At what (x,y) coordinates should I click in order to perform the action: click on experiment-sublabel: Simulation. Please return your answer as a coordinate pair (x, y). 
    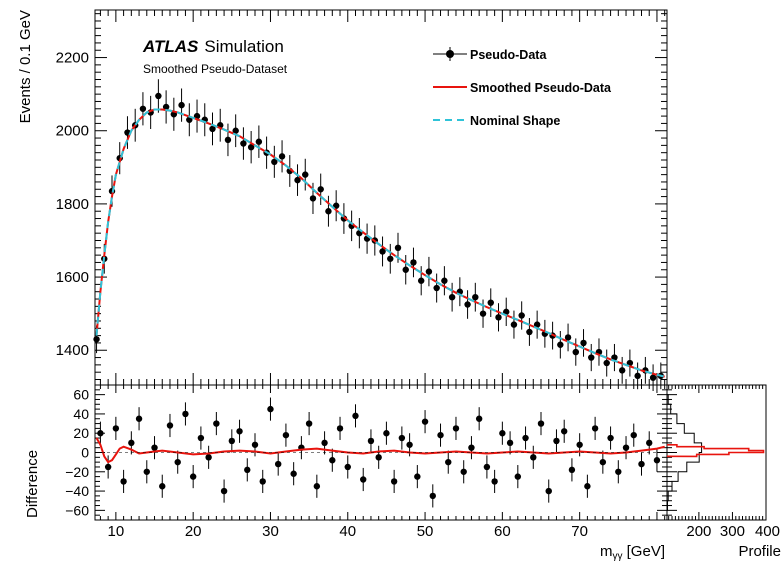
    Looking at the image, I should click on (243, 46).